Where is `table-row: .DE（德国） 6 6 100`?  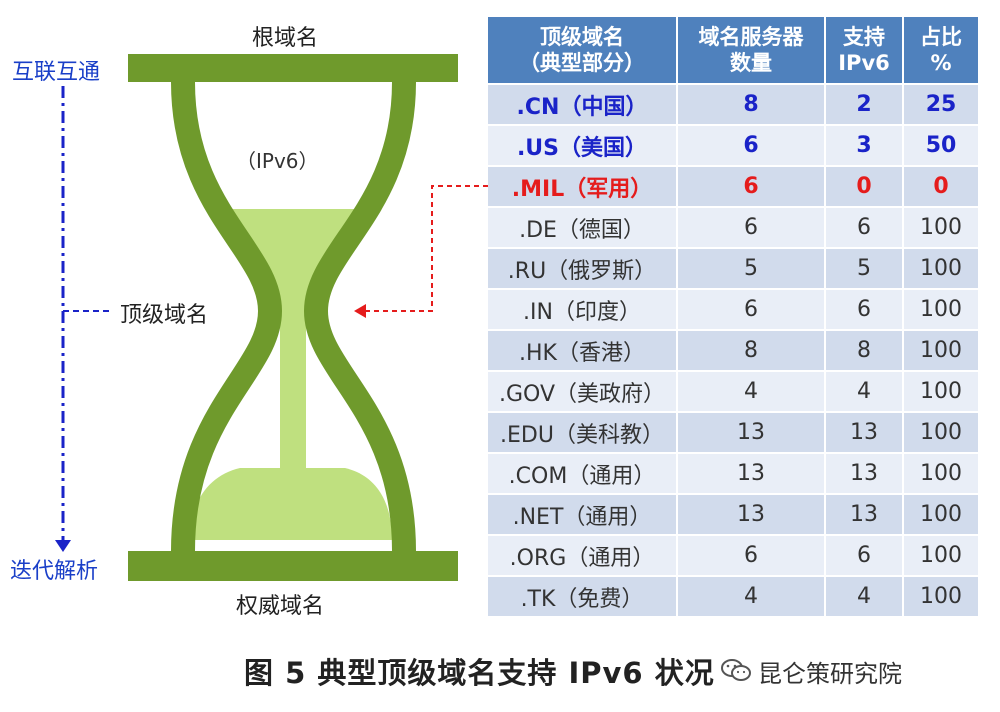
table-row: .DE（德国） 6 6 100 is located at coordinates (733, 227).